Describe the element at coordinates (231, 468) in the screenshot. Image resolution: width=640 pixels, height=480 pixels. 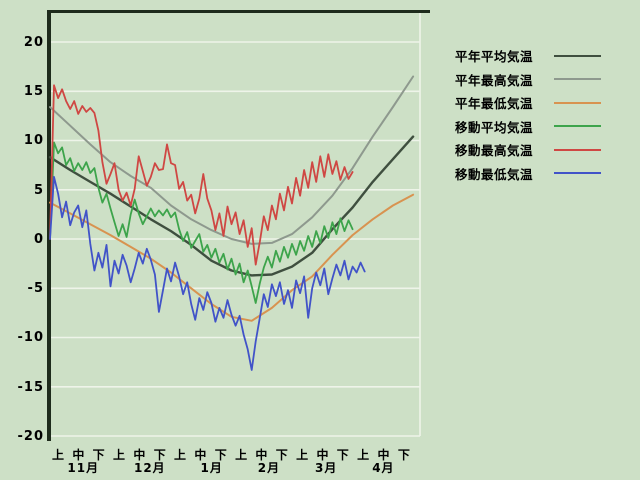
I see `x-axis-month-labels: 11月 12月 1月 2月 3月 4月` at that location.